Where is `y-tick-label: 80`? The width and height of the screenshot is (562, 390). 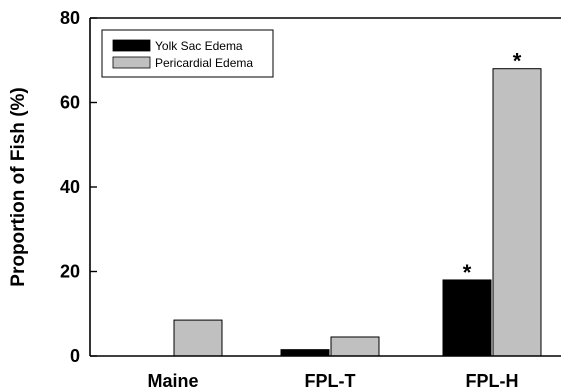 y-tick-label: 80 is located at coordinates (70, 18).